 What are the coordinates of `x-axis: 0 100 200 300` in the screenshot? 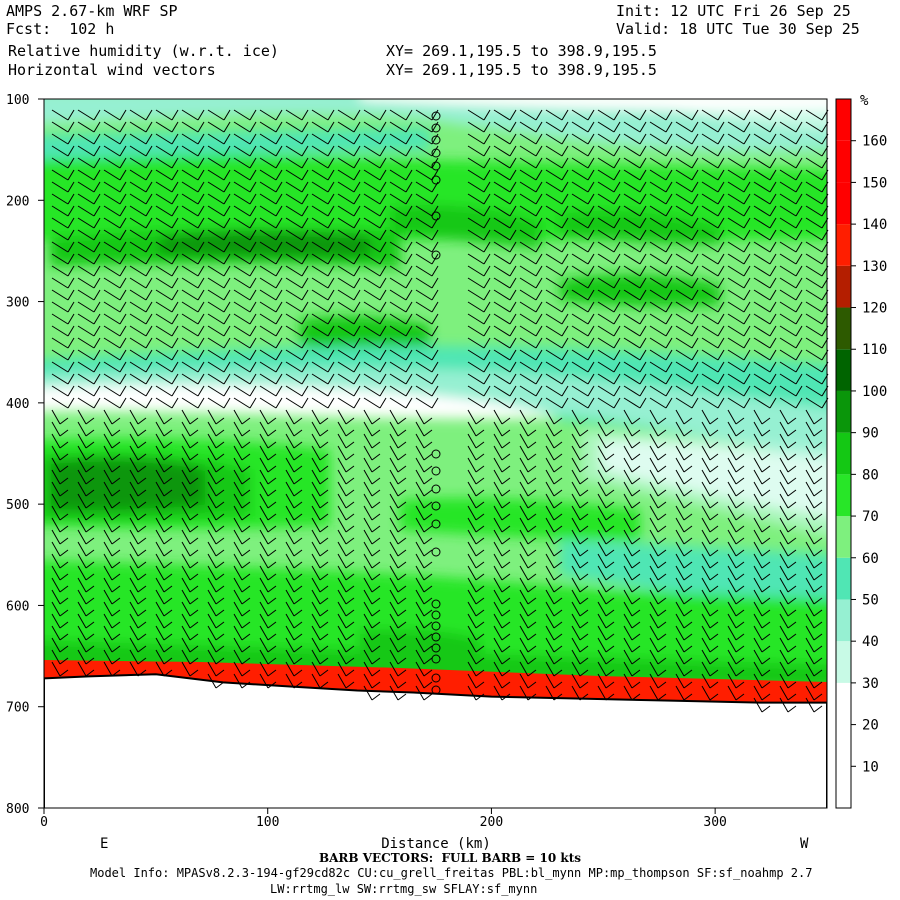 It's located at (383, 819).